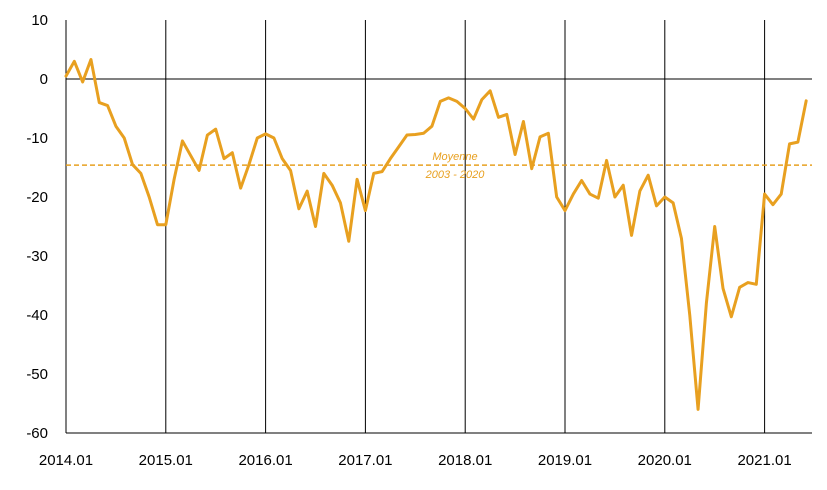 The height and width of the screenshot is (490, 827). Describe the element at coordinates (37, 433) in the screenshot. I see `y-tick-label: -60` at that location.